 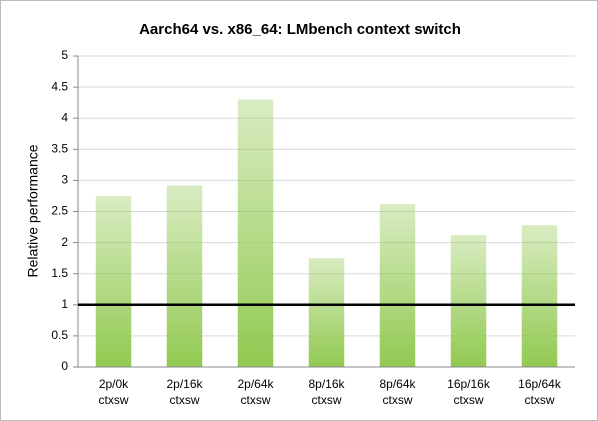 I want to click on x-tick-label: 8p/64k ctxsw, so click(x=397, y=392).